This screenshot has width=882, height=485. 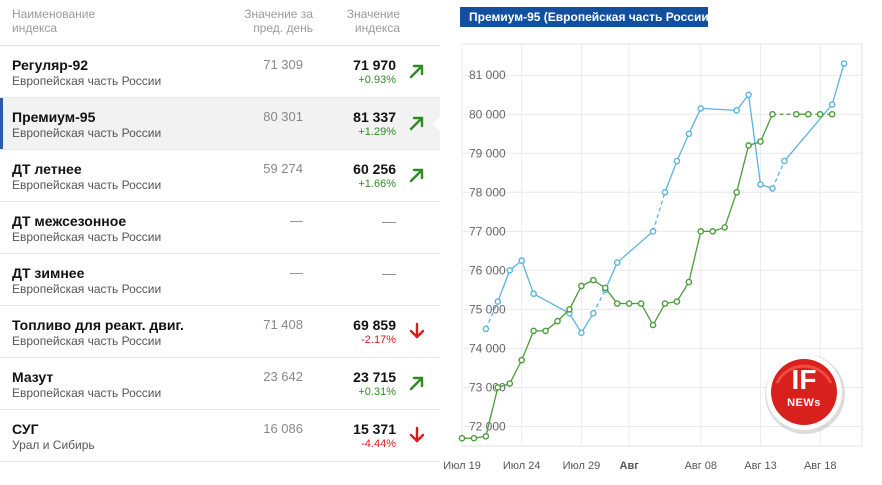 I want to click on header-current-value: Значение индекса, so click(x=373, y=21).